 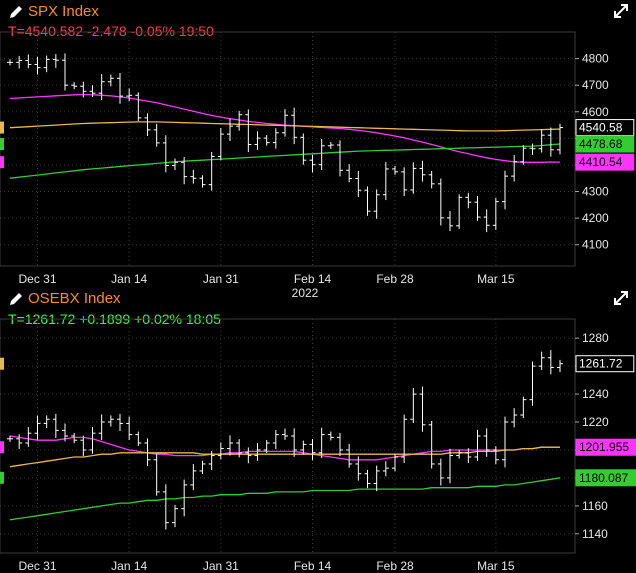 I want to click on x-tick-label: Feb 28, so click(x=395, y=566).